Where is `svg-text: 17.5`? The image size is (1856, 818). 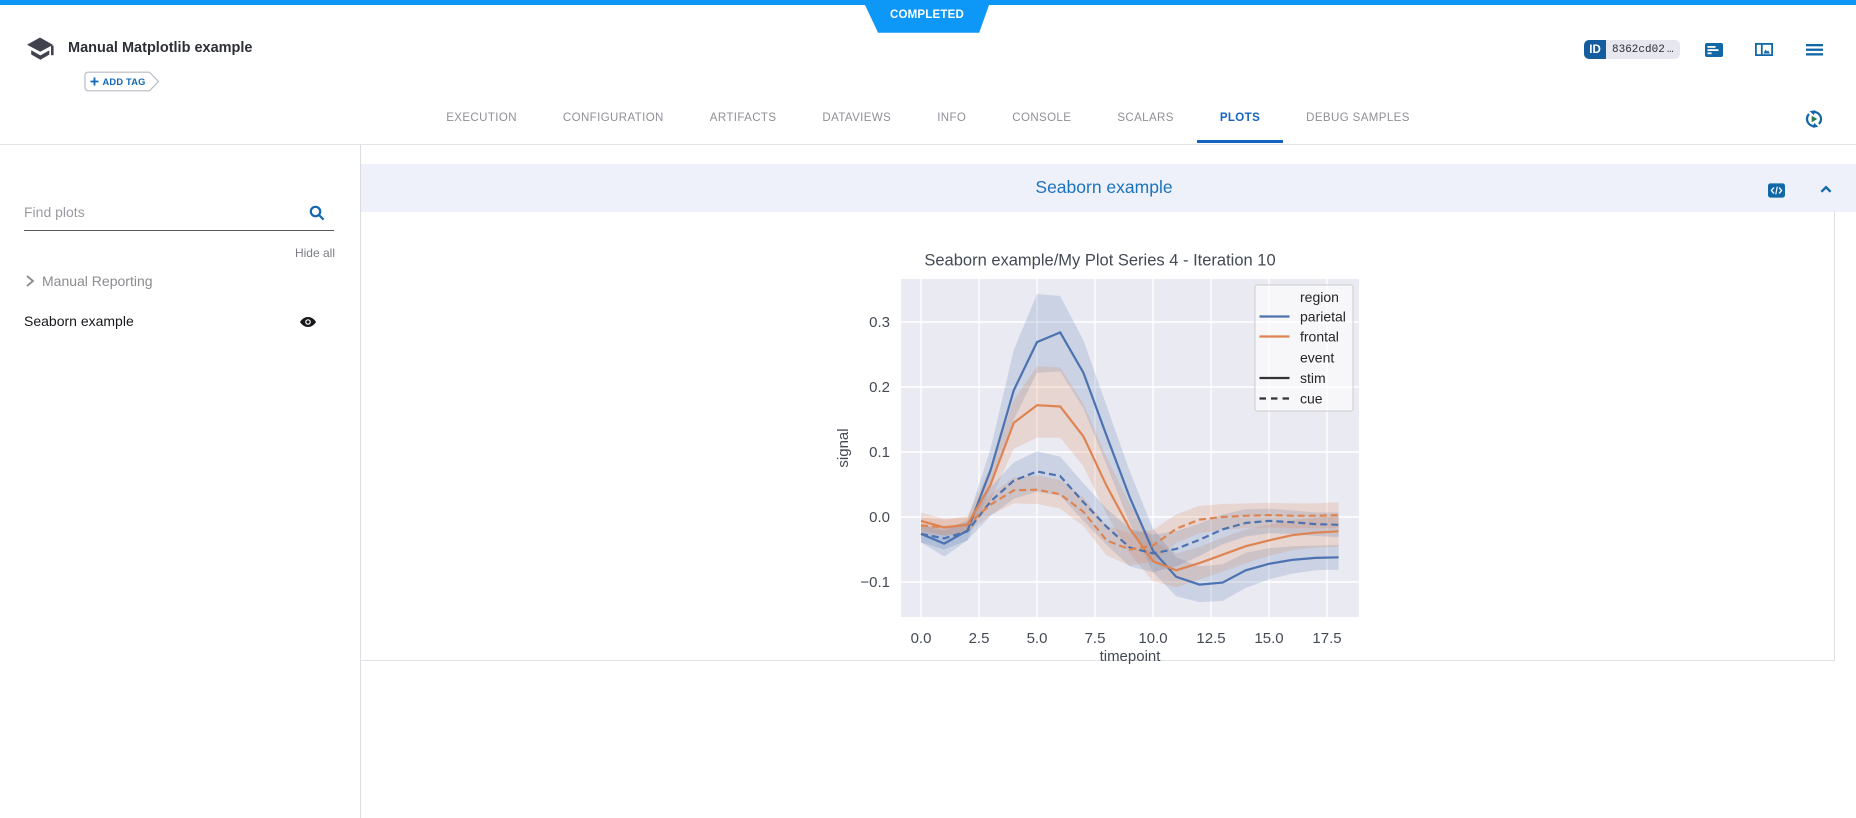 svg-text: 17.5 is located at coordinates (1326, 638).